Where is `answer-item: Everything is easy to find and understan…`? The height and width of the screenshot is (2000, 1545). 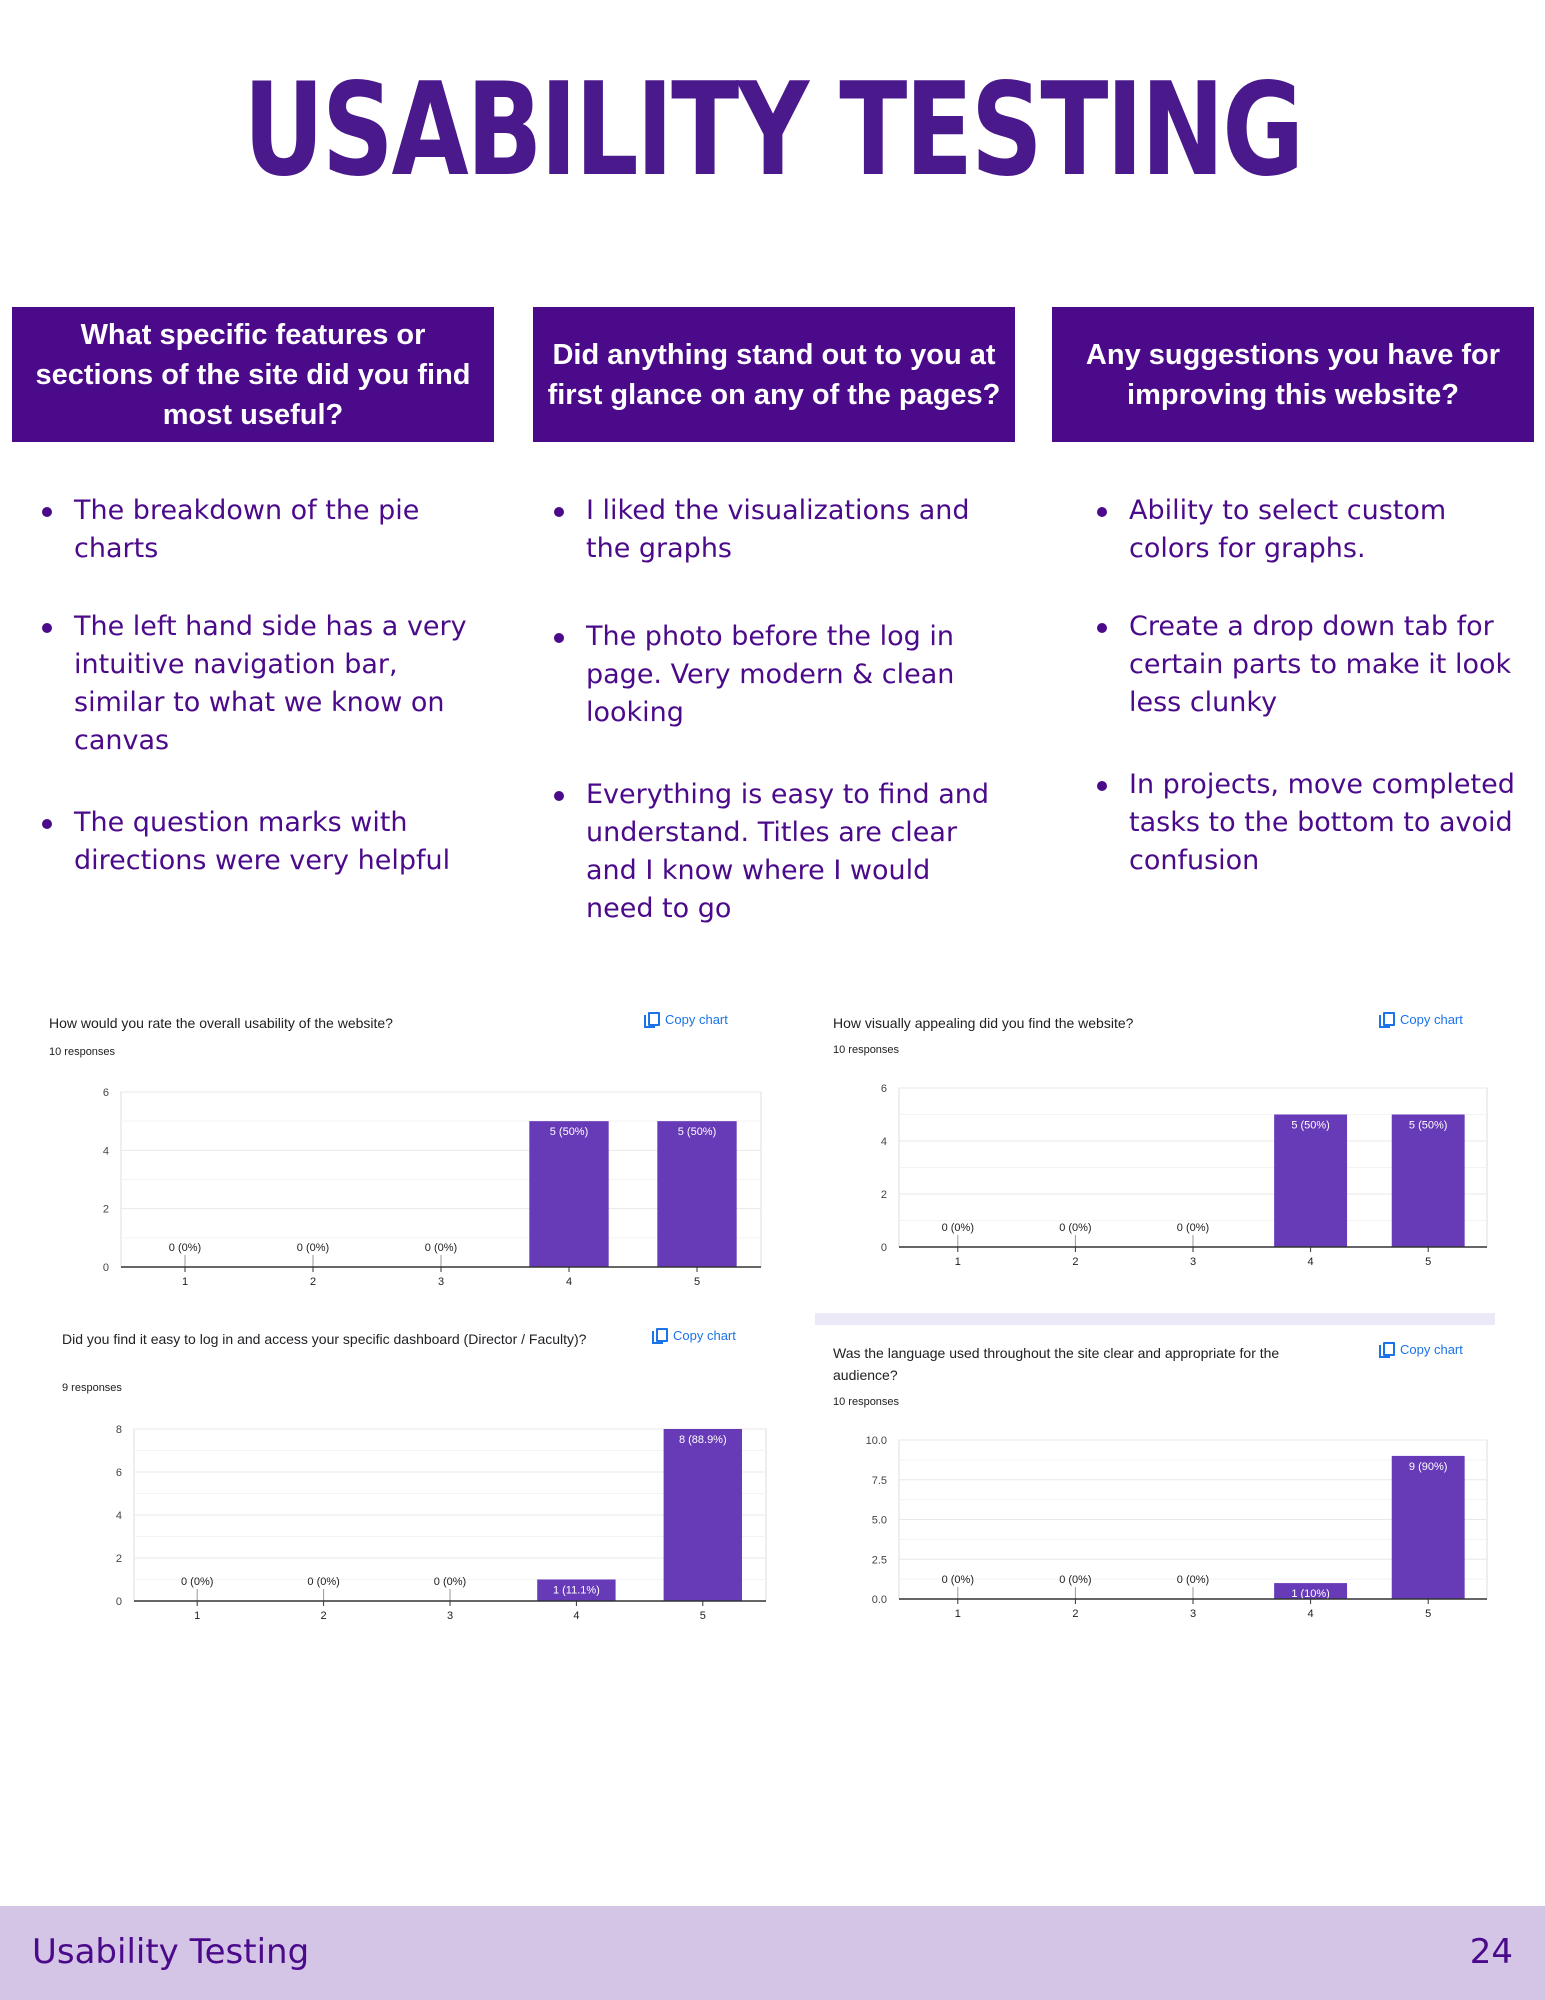 answer-item: Everything is easy to find and understan… is located at coordinates (772, 852).